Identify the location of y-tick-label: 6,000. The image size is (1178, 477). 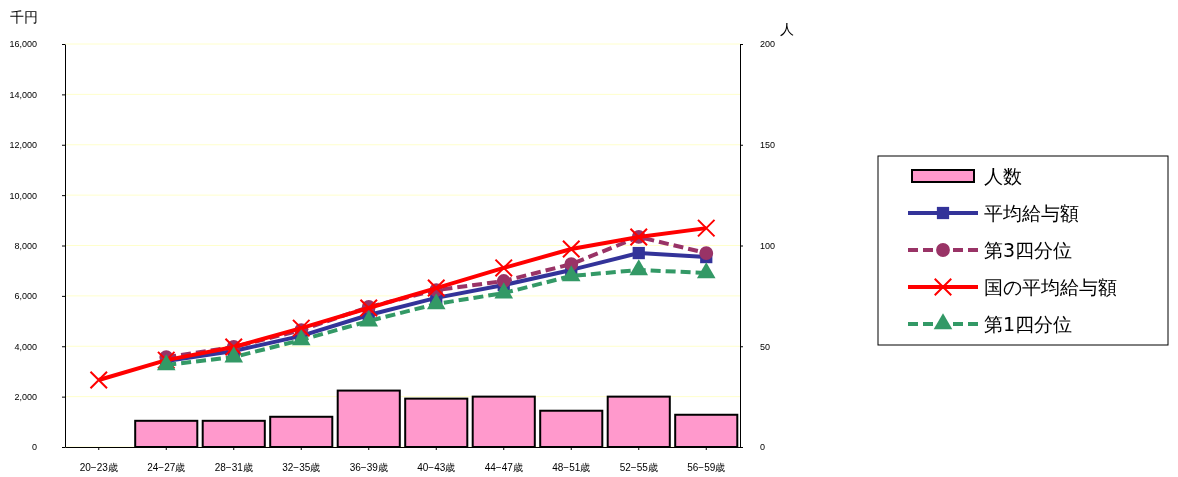
(25, 296).